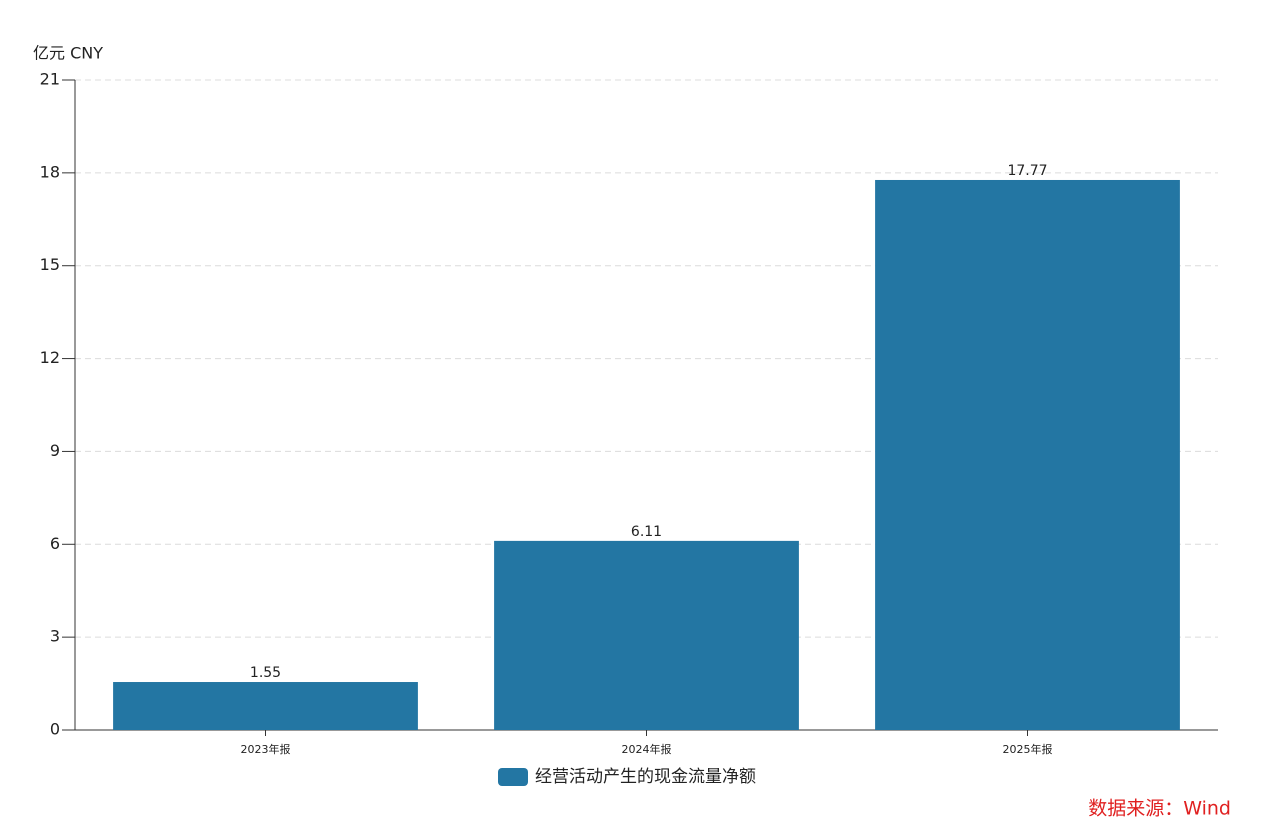  I want to click on y-axis-label: 亿元 CNY, so click(68, 53).